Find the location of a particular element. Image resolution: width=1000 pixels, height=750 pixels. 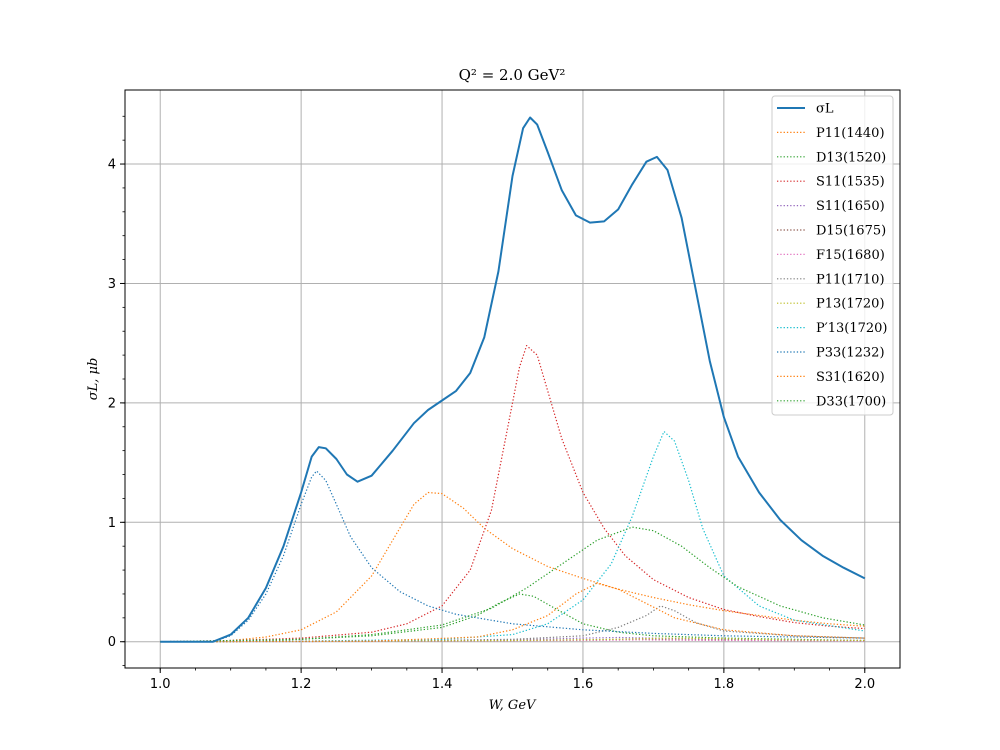

x-tick-label: 1.6 is located at coordinates (583, 684).